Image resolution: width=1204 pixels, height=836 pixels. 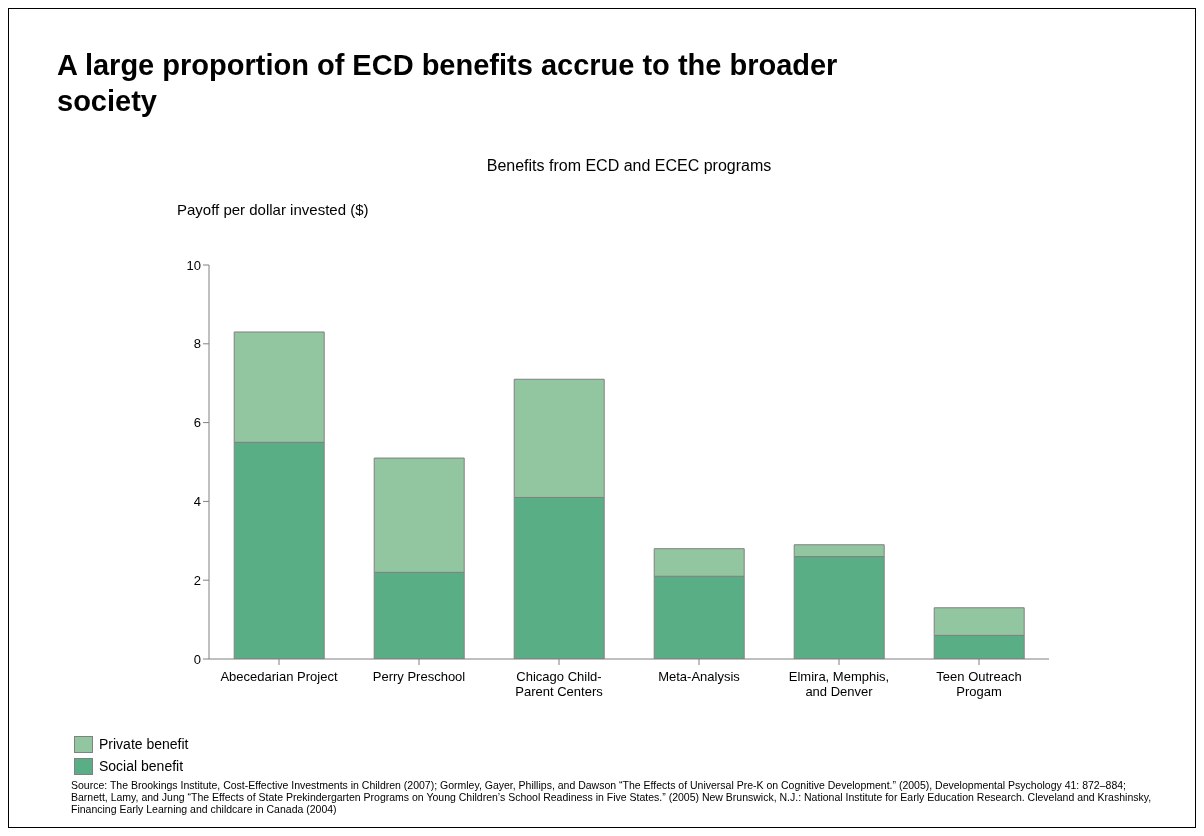 I want to click on chart-title: A large proportion of ECD benefits accrue to the broader society, so click(x=448, y=83).